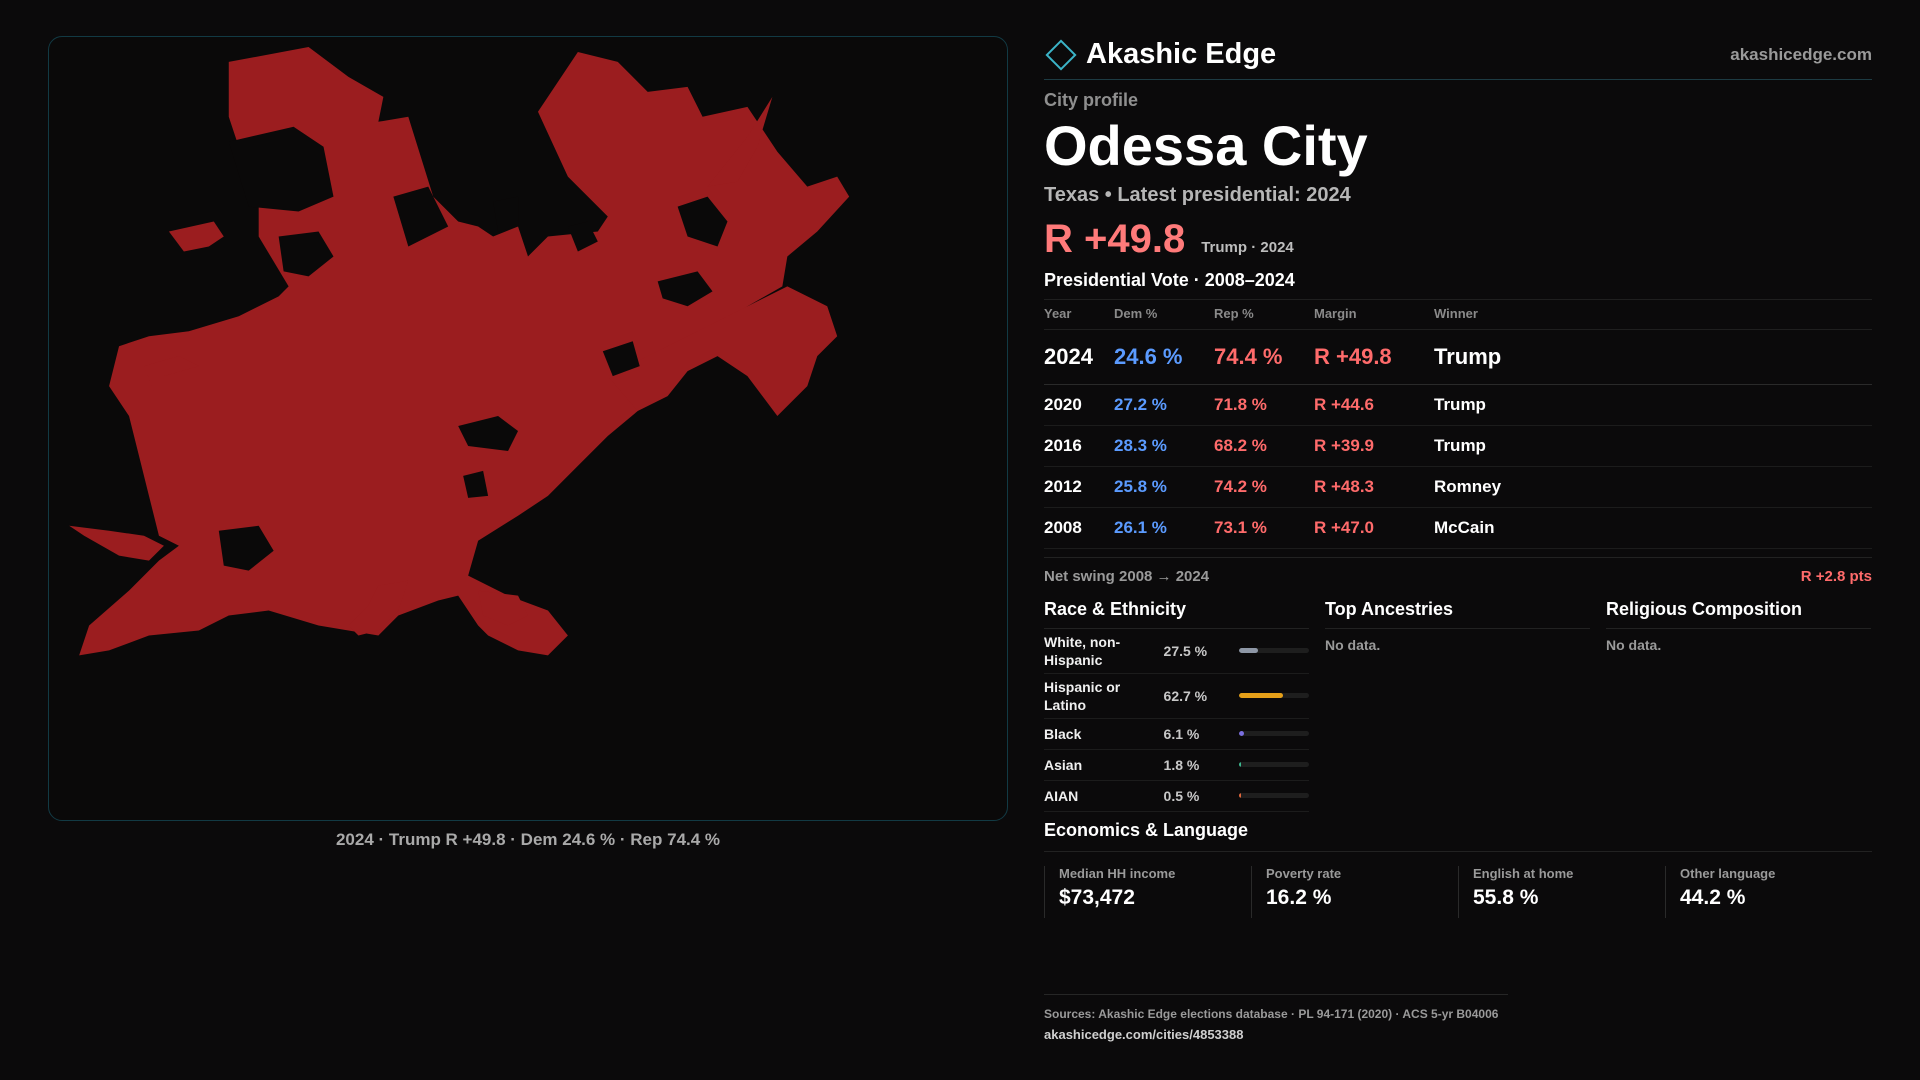 This screenshot has width=1920, height=1080. I want to click on row-margin: R +44.6, so click(1374, 405).